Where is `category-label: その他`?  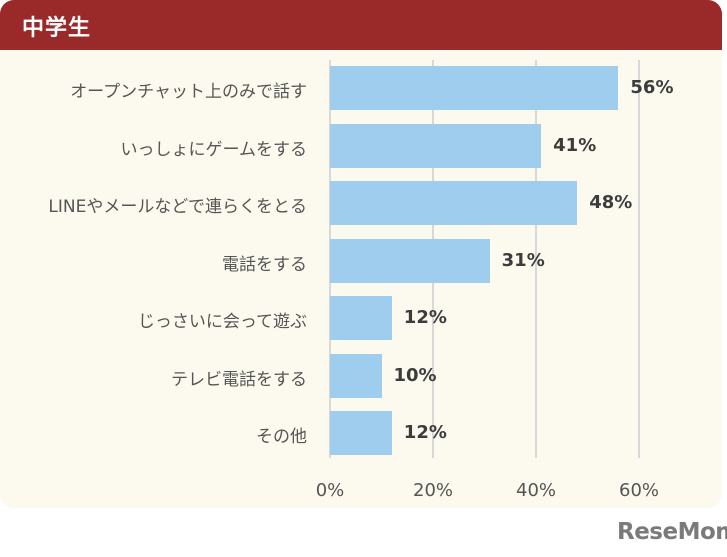 category-label: その他 is located at coordinates (281, 437).